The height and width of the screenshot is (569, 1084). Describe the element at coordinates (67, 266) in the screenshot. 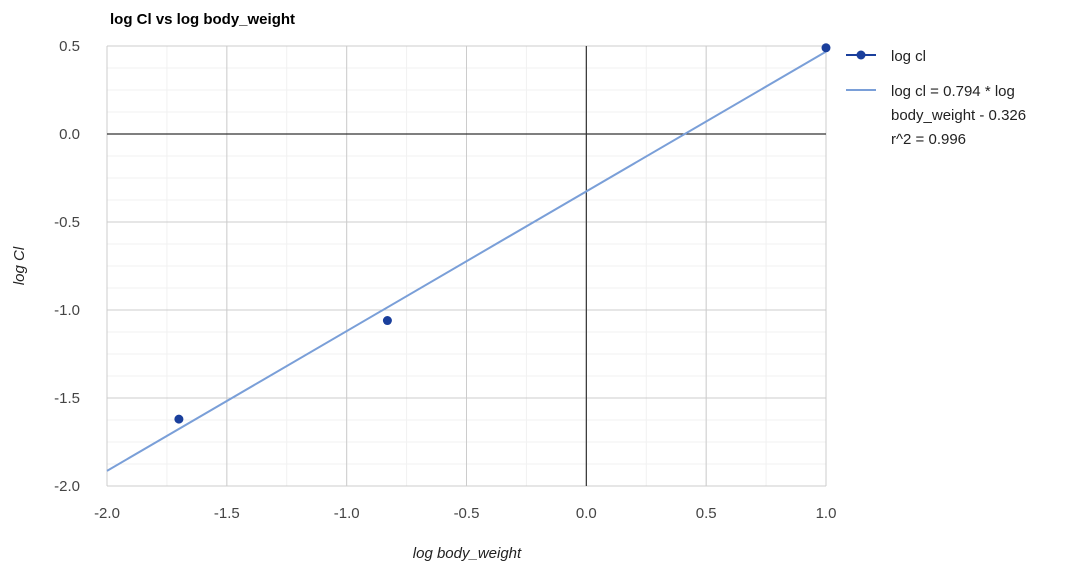

I see `y-axis-ticks: 0.5 0.0 -0.5 -1.0 -1.5 -2.0` at that location.